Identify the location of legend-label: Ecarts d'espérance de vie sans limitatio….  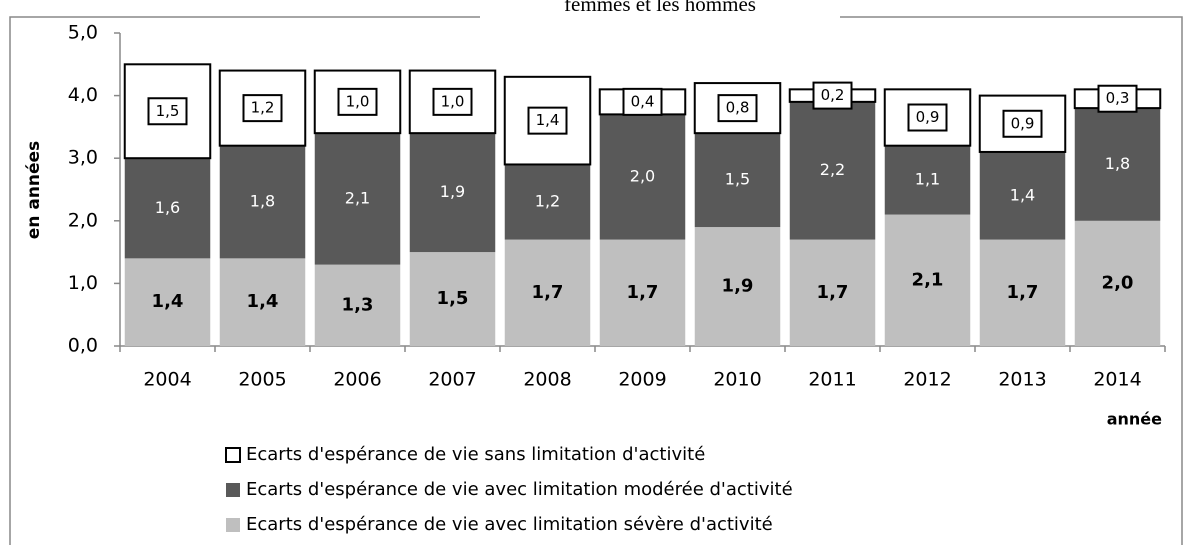
(475, 454).